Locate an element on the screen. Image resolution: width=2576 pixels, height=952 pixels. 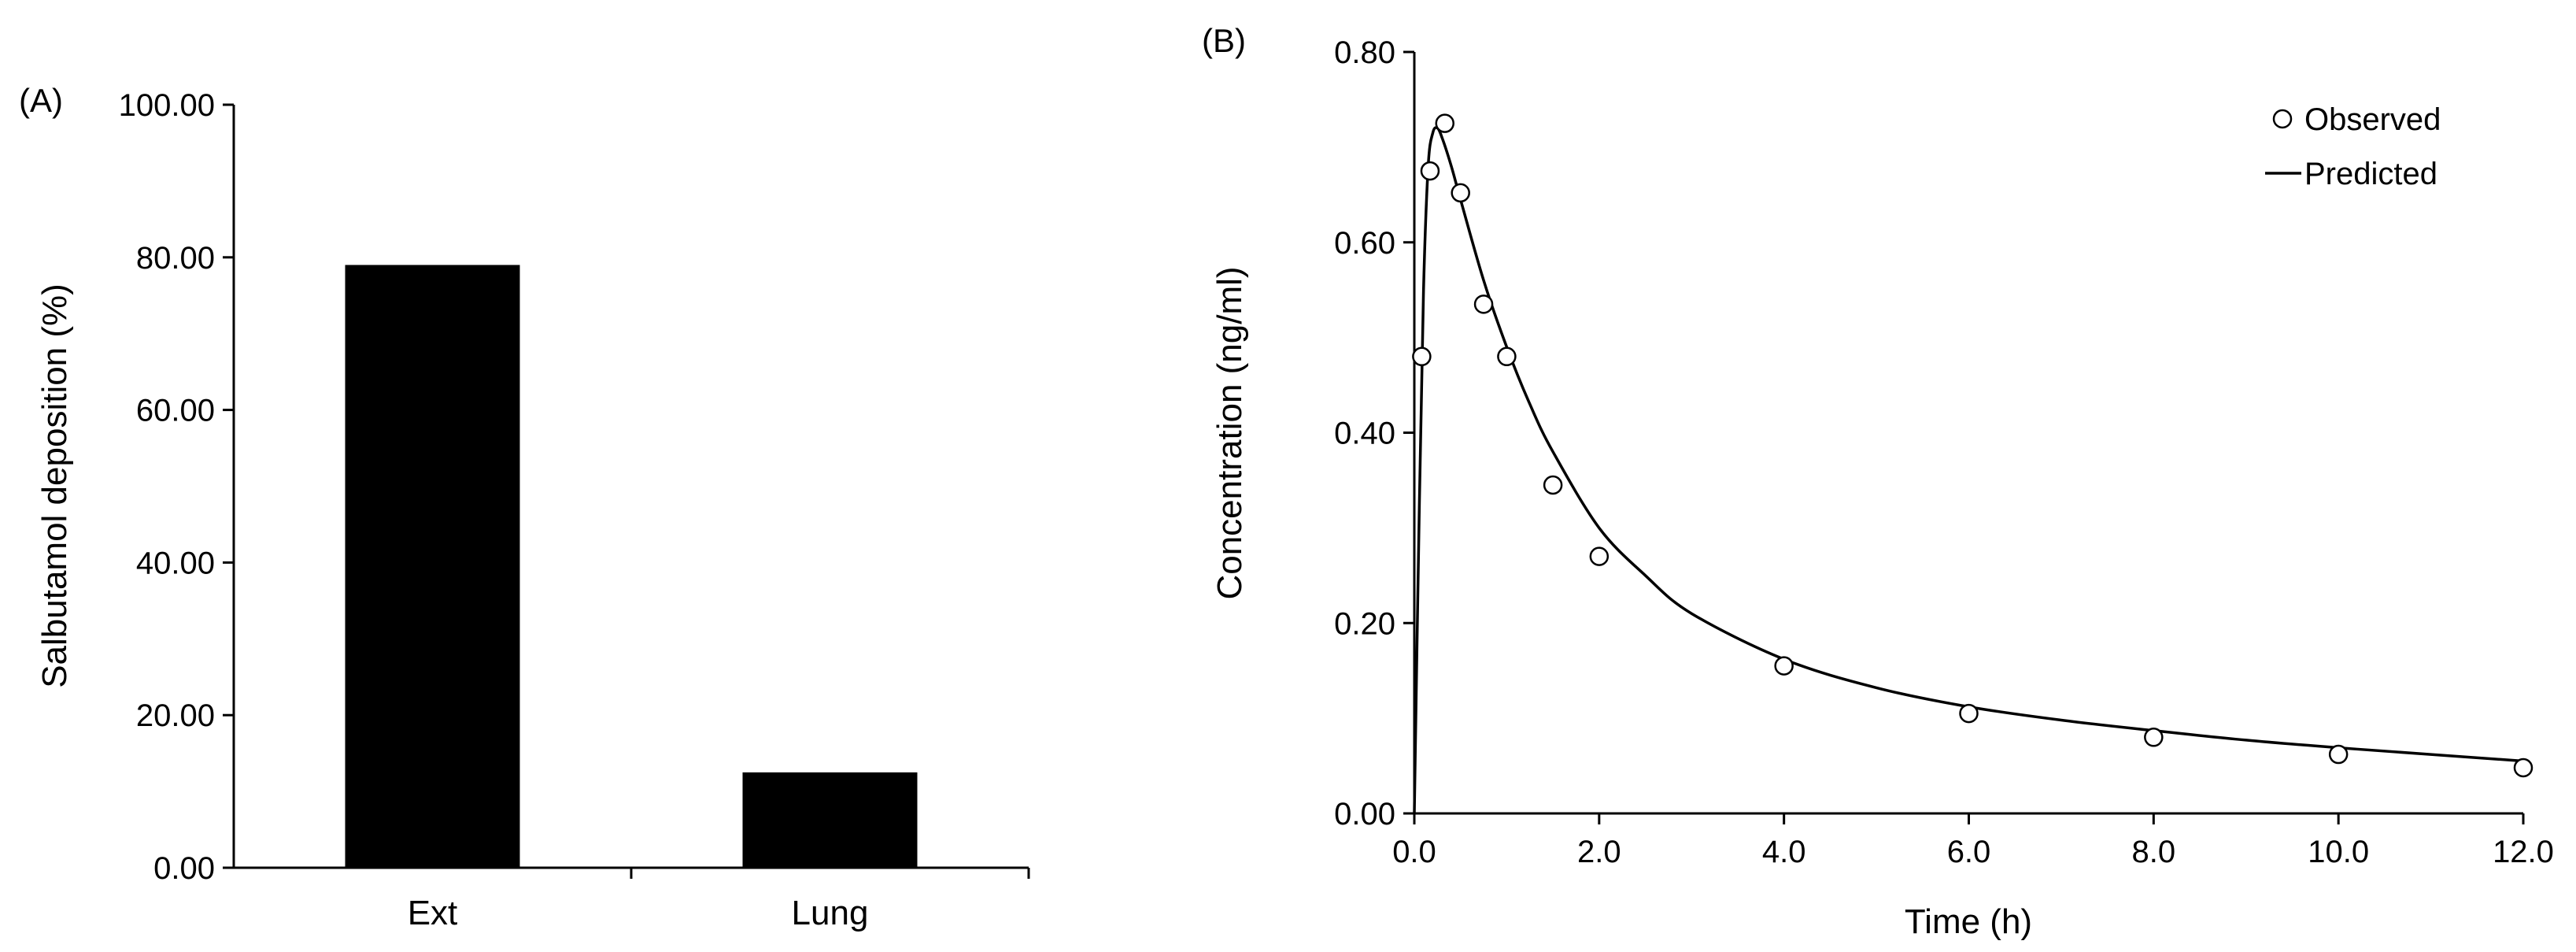
panel-b-x-axis-title: Time (h) is located at coordinates (1968, 921).